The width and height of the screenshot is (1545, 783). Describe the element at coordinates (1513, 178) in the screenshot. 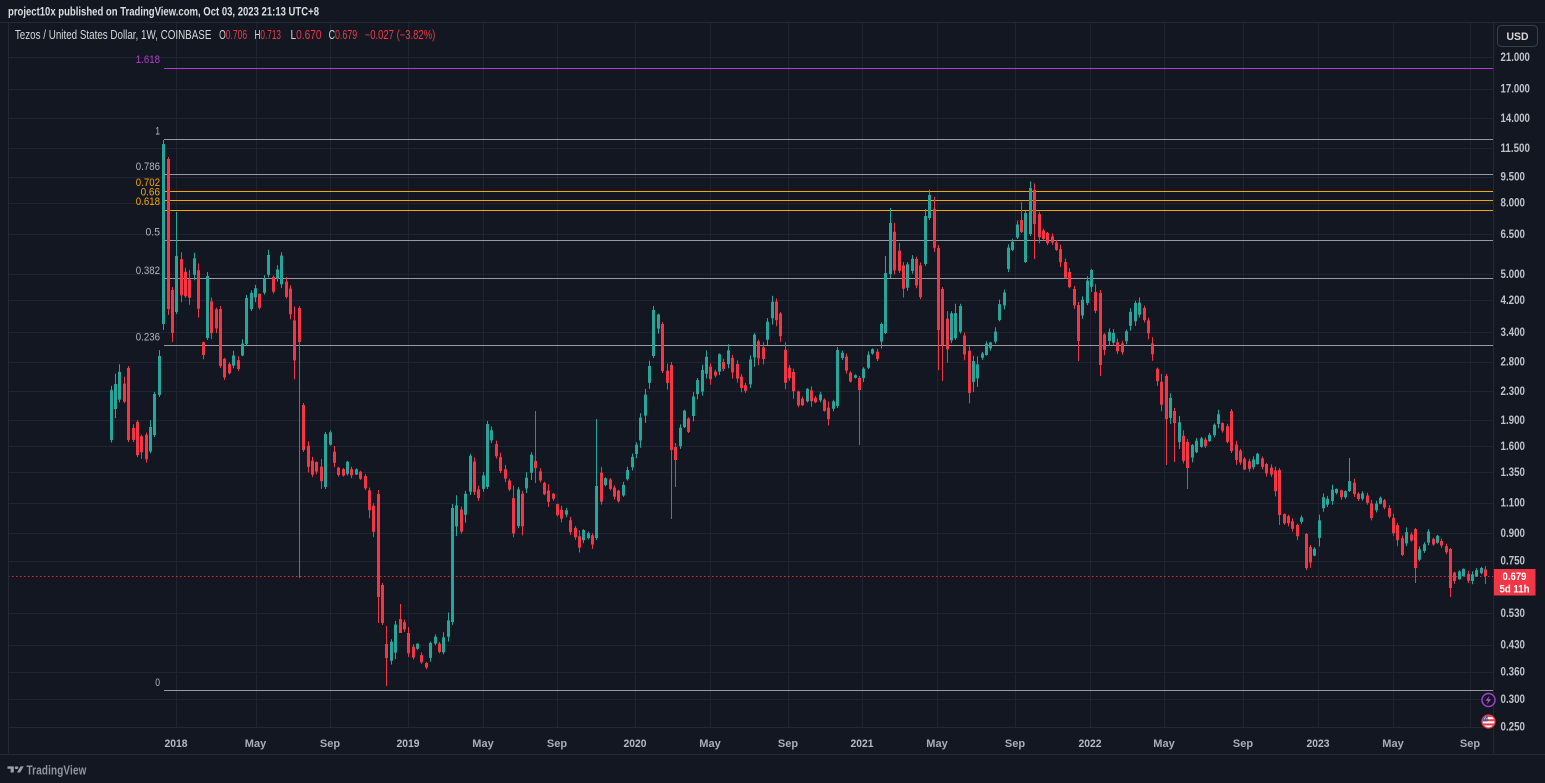

I see `svg-text: 9.500` at that location.